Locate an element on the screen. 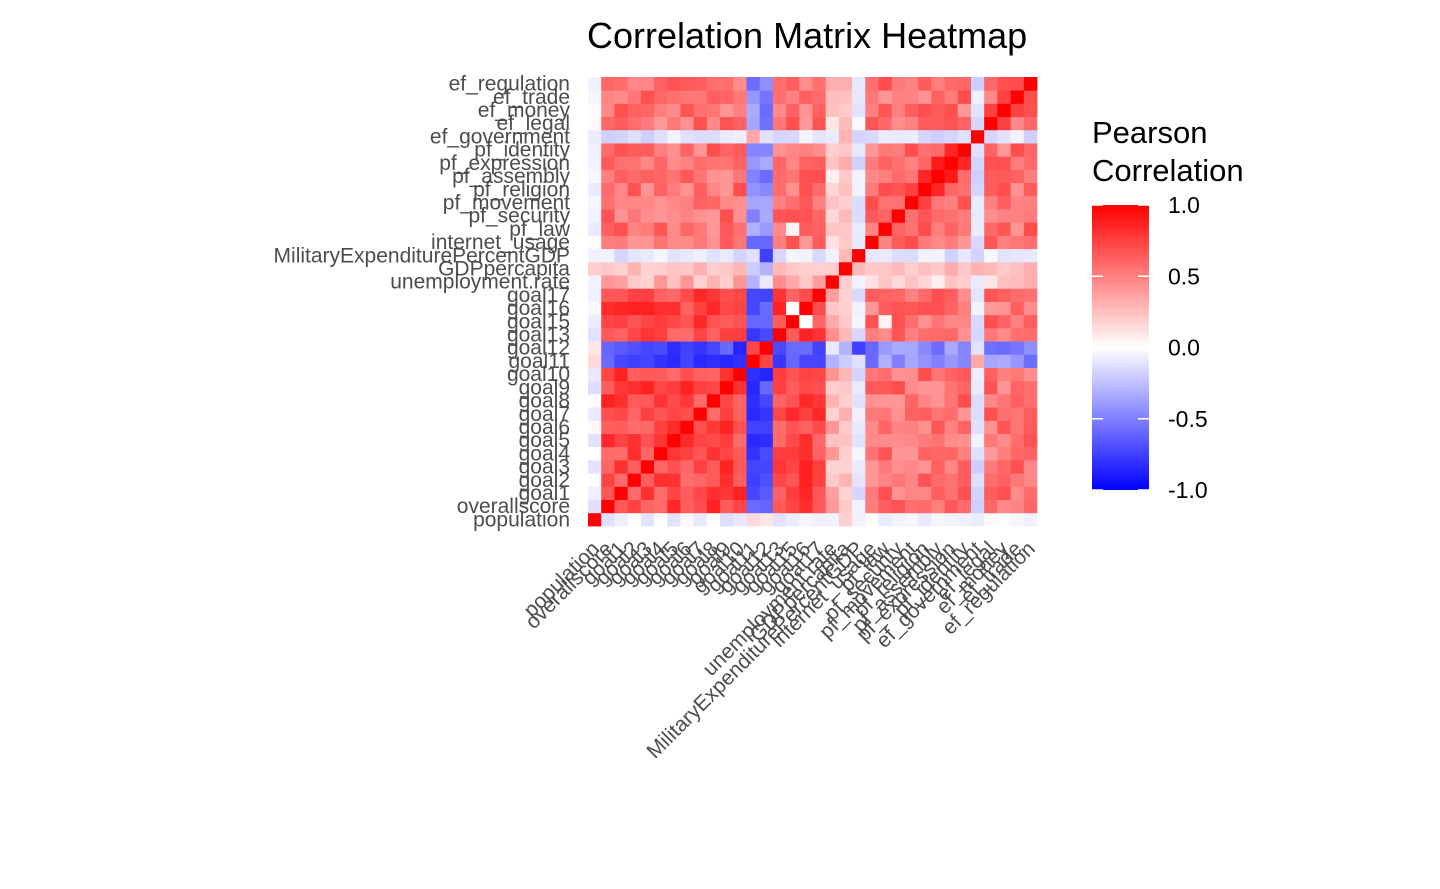  y-tick-label: goal2 is located at coordinates (544, 480).